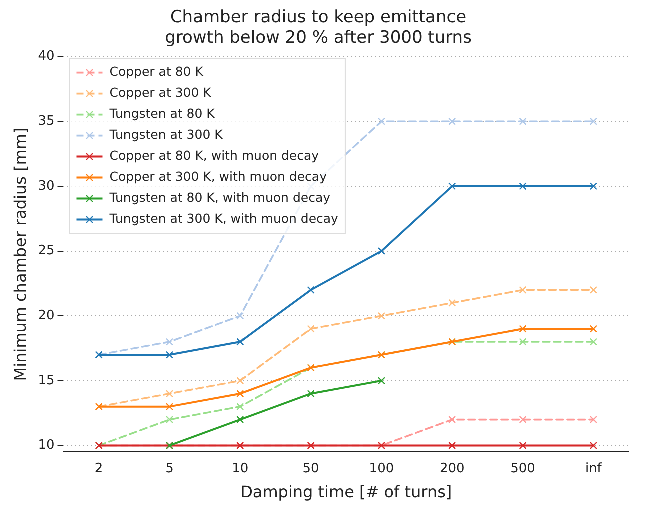  Describe the element at coordinates (166, 134) in the screenshot. I see `legend-label: Tungsten at 300 K` at that location.